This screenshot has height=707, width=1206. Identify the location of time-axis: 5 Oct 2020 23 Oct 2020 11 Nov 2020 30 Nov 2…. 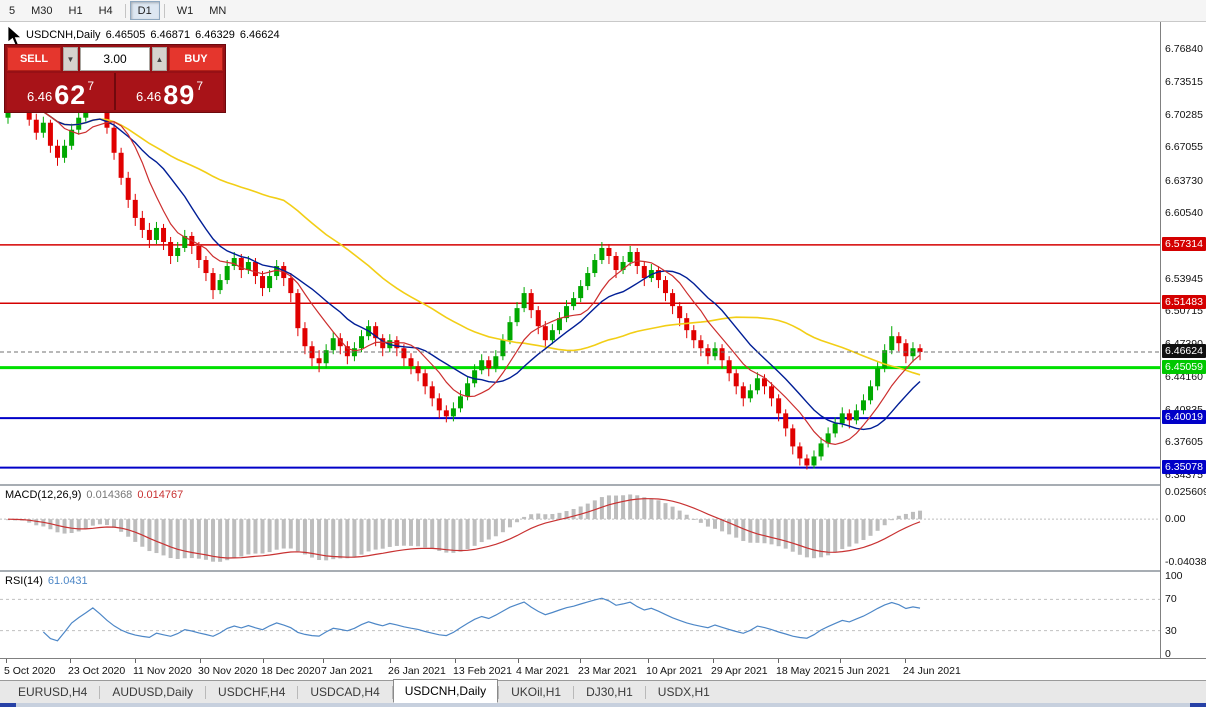
(603, 669).